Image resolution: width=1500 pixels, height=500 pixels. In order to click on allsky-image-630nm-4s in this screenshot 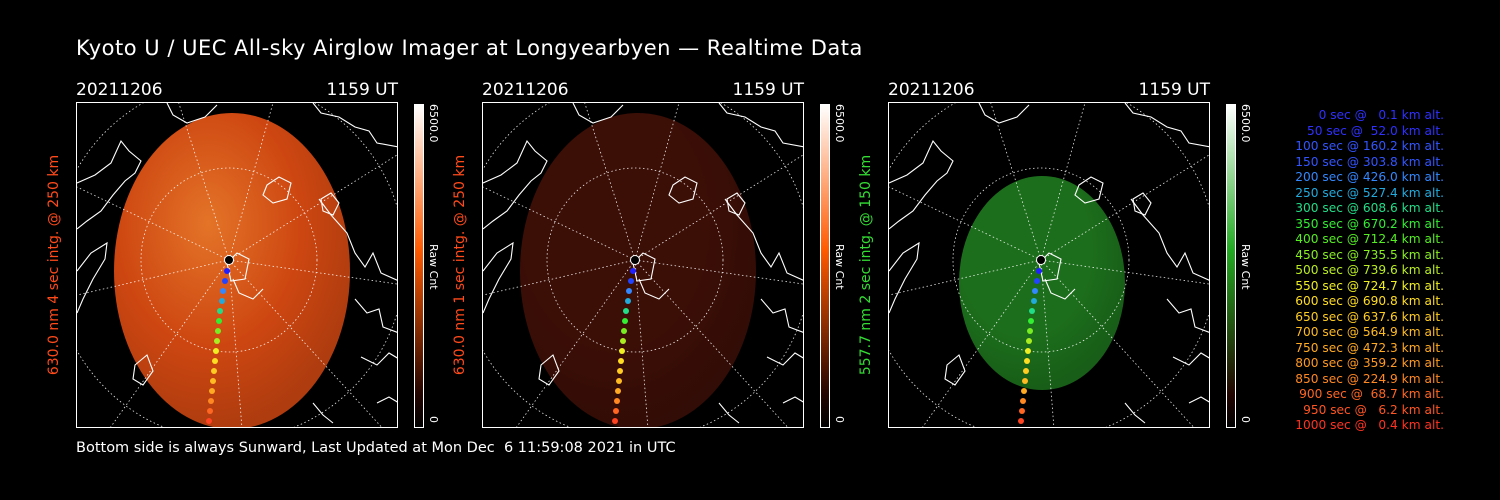, I will do `click(237, 265)`.